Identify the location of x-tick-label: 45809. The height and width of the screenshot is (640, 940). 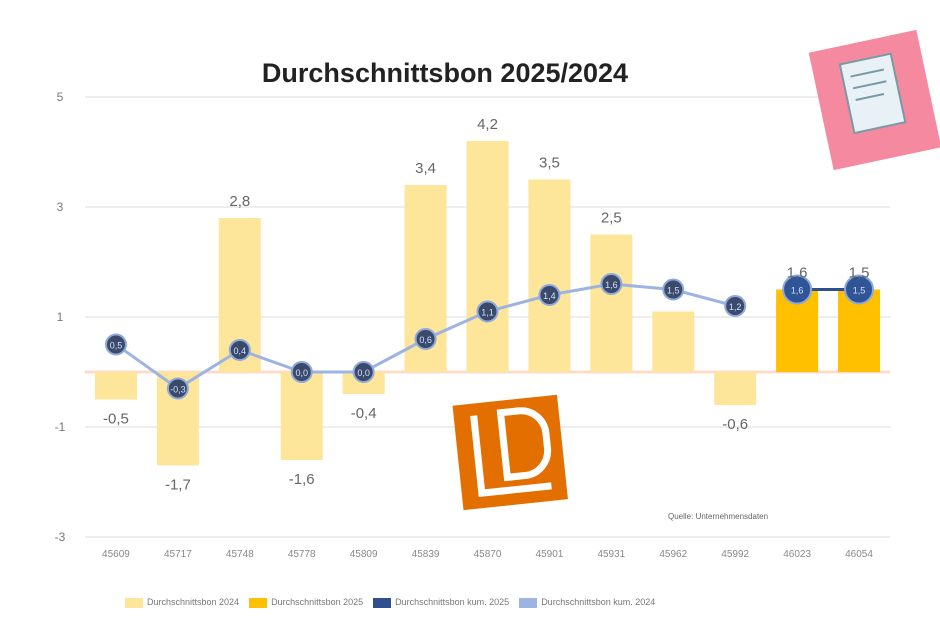
(364, 554).